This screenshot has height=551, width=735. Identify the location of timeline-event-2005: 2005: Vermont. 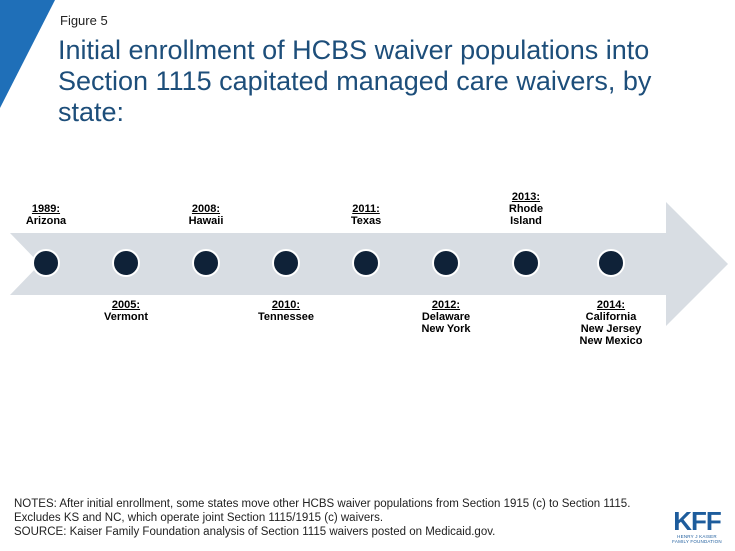
(126, 311).